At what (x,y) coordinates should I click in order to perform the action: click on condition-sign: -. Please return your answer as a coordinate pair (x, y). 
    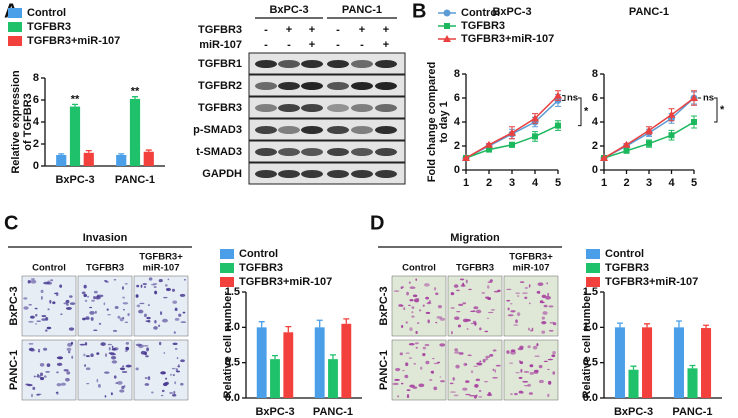
    Looking at the image, I should click on (338, 30).